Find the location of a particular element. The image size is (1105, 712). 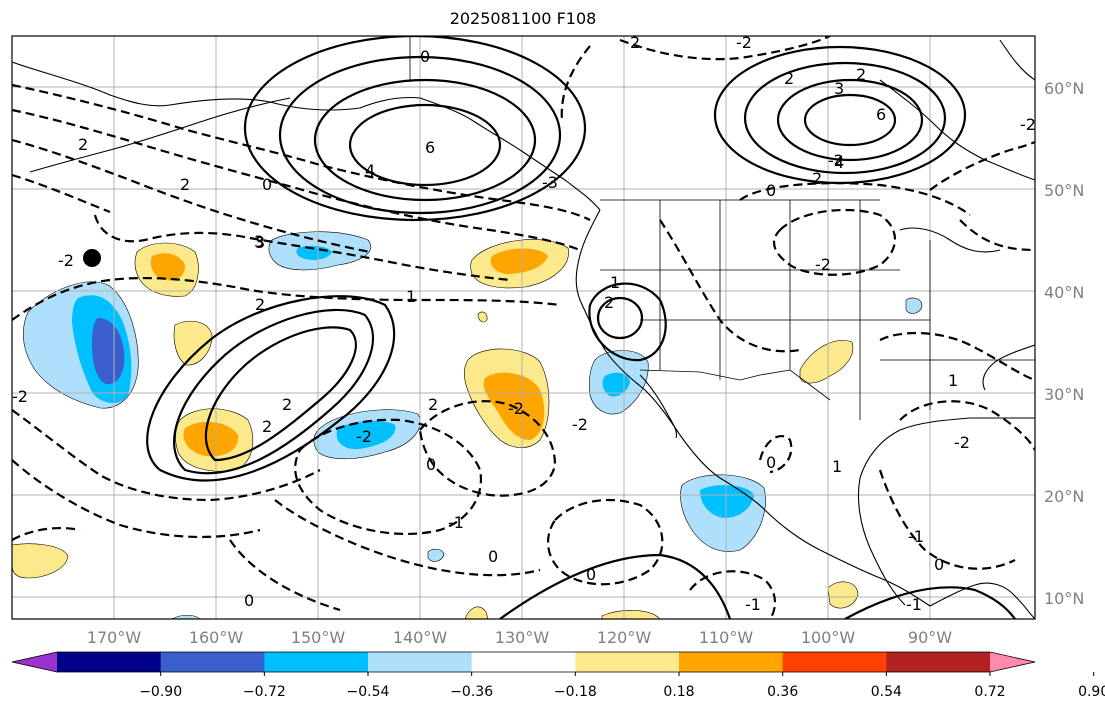

shade-neg-tiny is located at coordinates (436, 555).